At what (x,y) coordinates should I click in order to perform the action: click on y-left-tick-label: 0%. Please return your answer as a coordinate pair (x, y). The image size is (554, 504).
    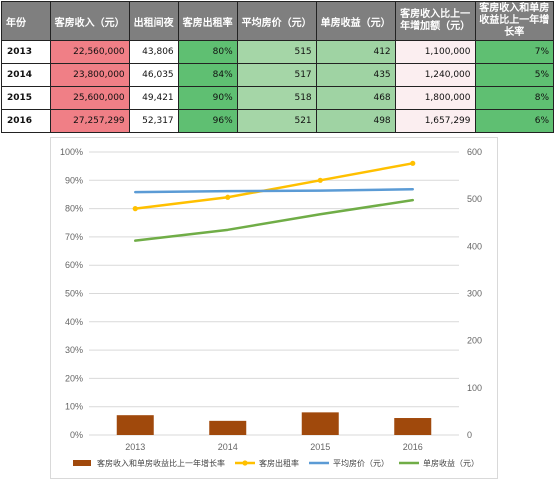
    Looking at the image, I should click on (76, 435).